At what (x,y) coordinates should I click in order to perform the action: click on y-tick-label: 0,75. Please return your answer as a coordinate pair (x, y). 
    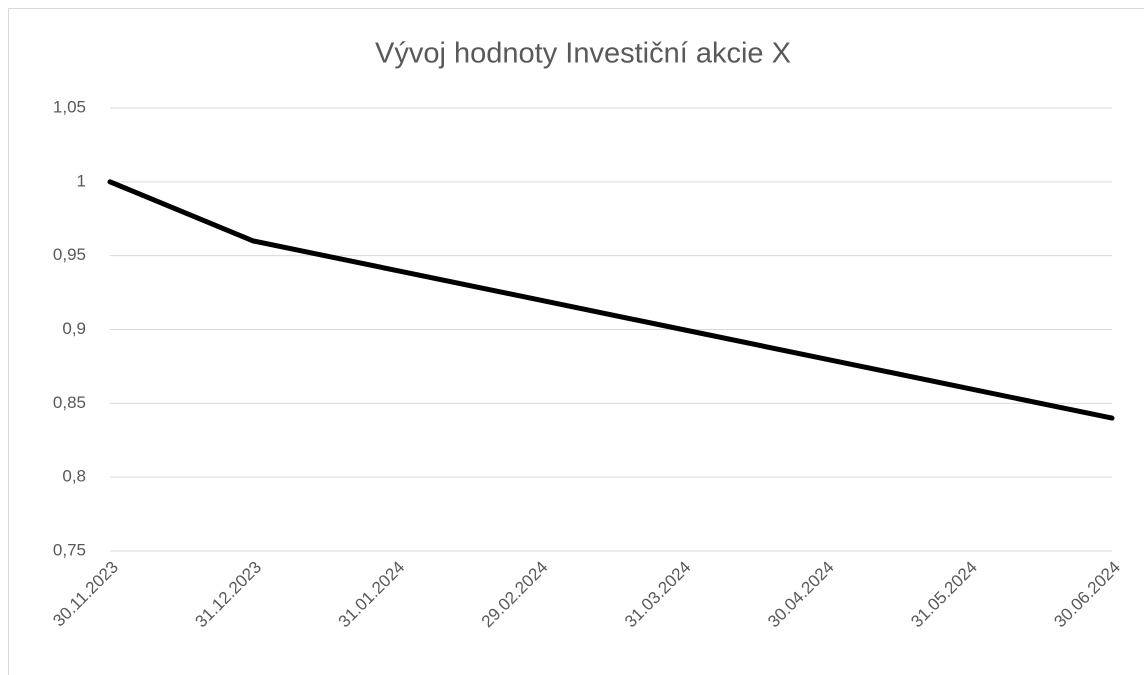
    Looking at the image, I should click on (69, 549).